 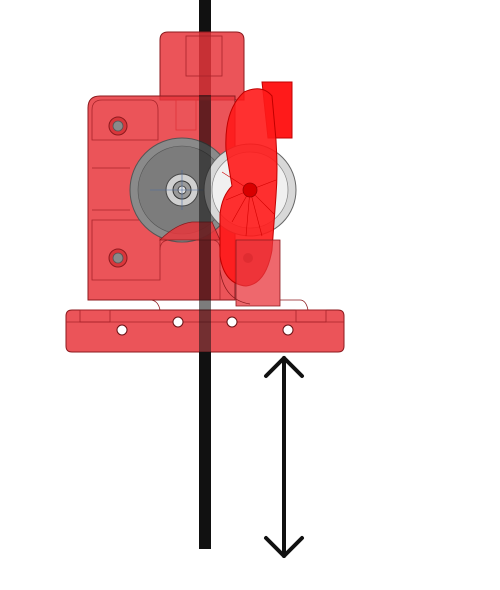 I want to click on filament-strand-plate, so click(x=205, y=326).